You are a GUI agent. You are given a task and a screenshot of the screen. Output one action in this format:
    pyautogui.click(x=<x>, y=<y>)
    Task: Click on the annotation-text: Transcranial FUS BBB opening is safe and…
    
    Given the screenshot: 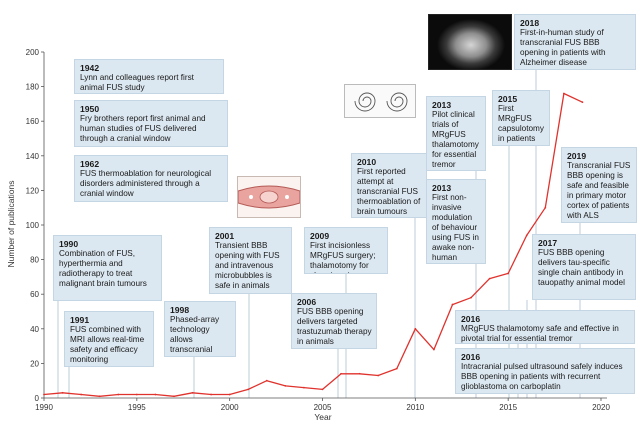 What is the action you would take?
    pyautogui.click(x=599, y=190)
    